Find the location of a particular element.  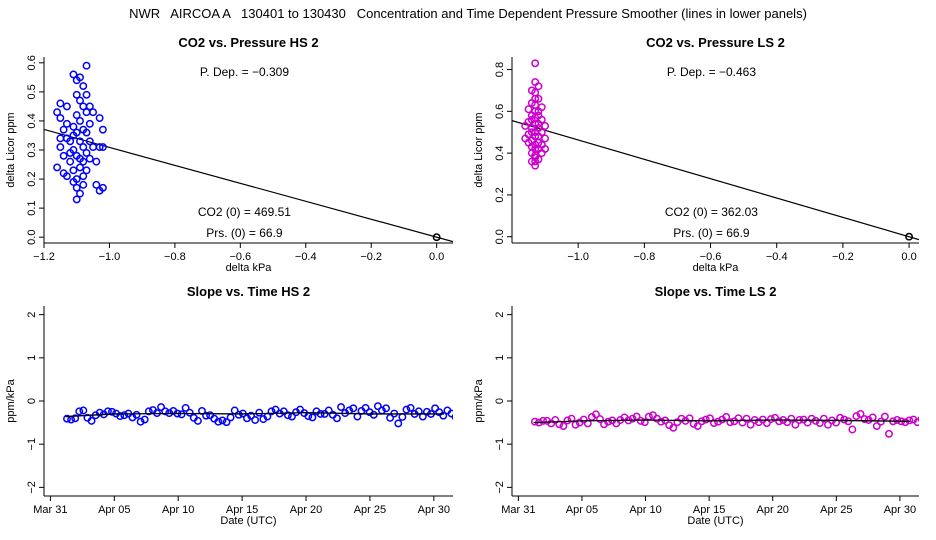

x-axis-label: Date (UTC) is located at coordinates (248, 521).